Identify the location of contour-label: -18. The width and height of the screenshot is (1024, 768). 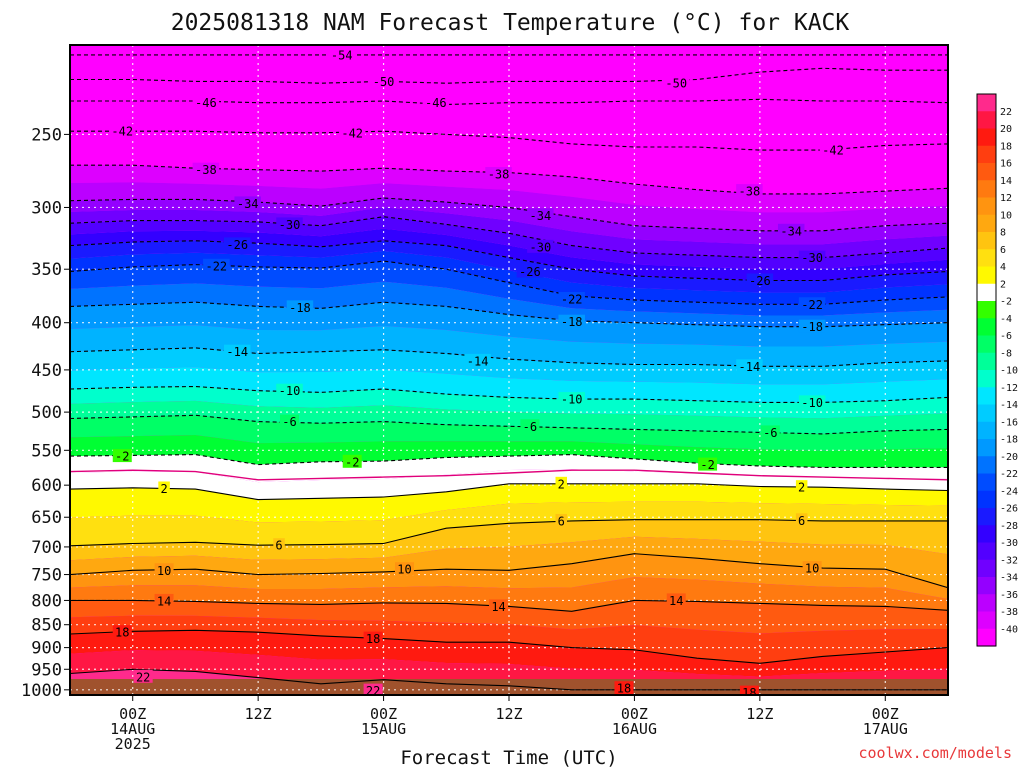
(300, 308).